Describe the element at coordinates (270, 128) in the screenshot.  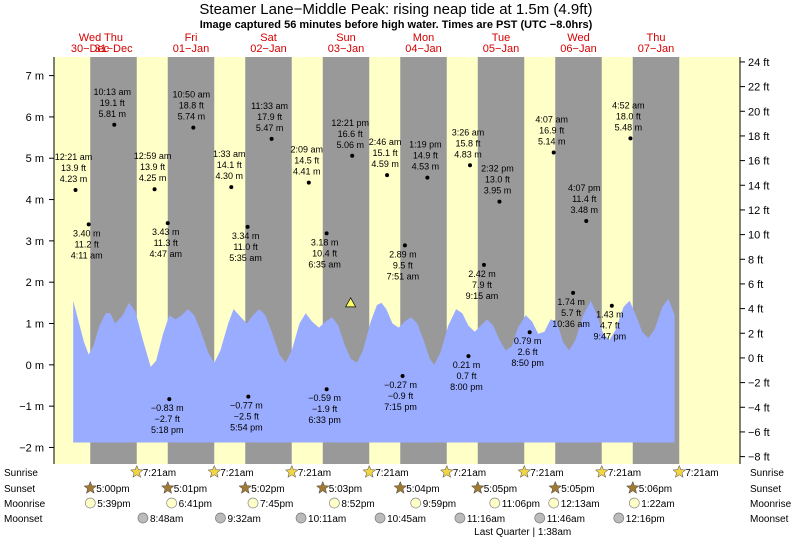
I see `tide-point-label: 5.47 m` at that location.